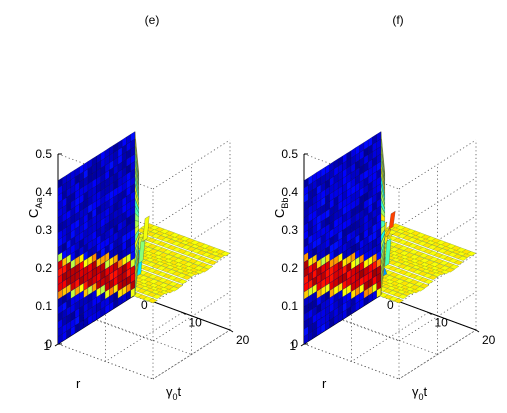 The height and width of the screenshot is (413, 507). Describe the element at coordinates (152, 20) in the screenshot. I see `panel-title: (e)` at that location.